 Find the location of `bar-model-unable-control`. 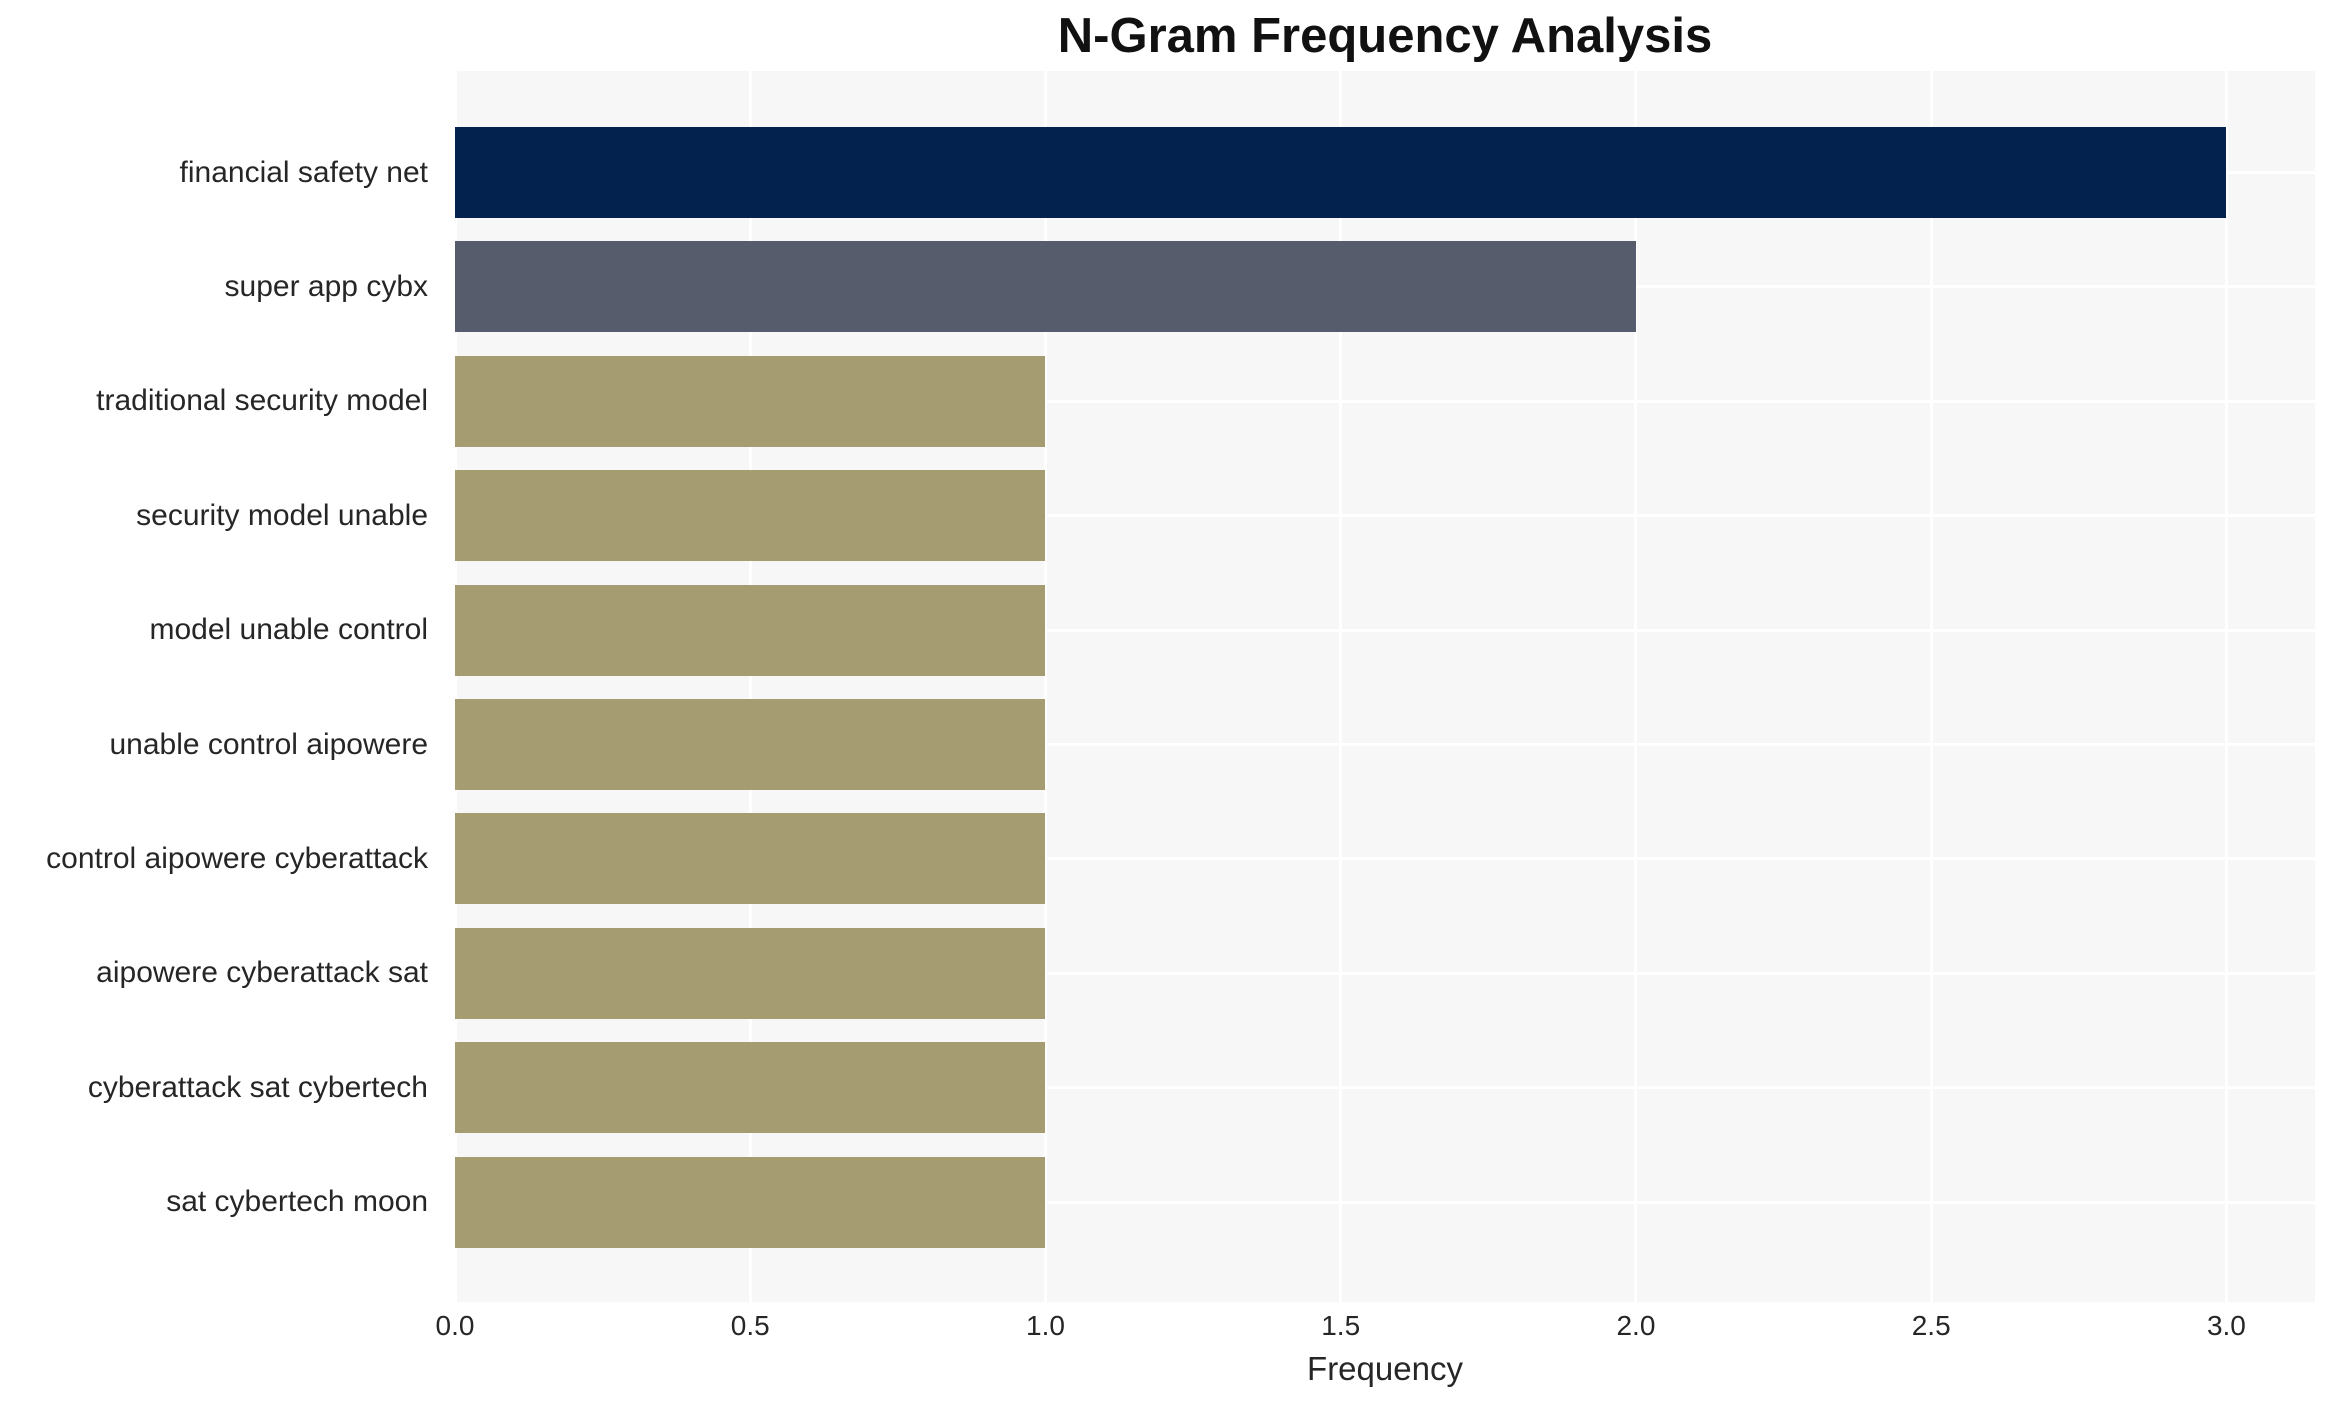

bar-model-unable-control is located at coordinates (750, 630).